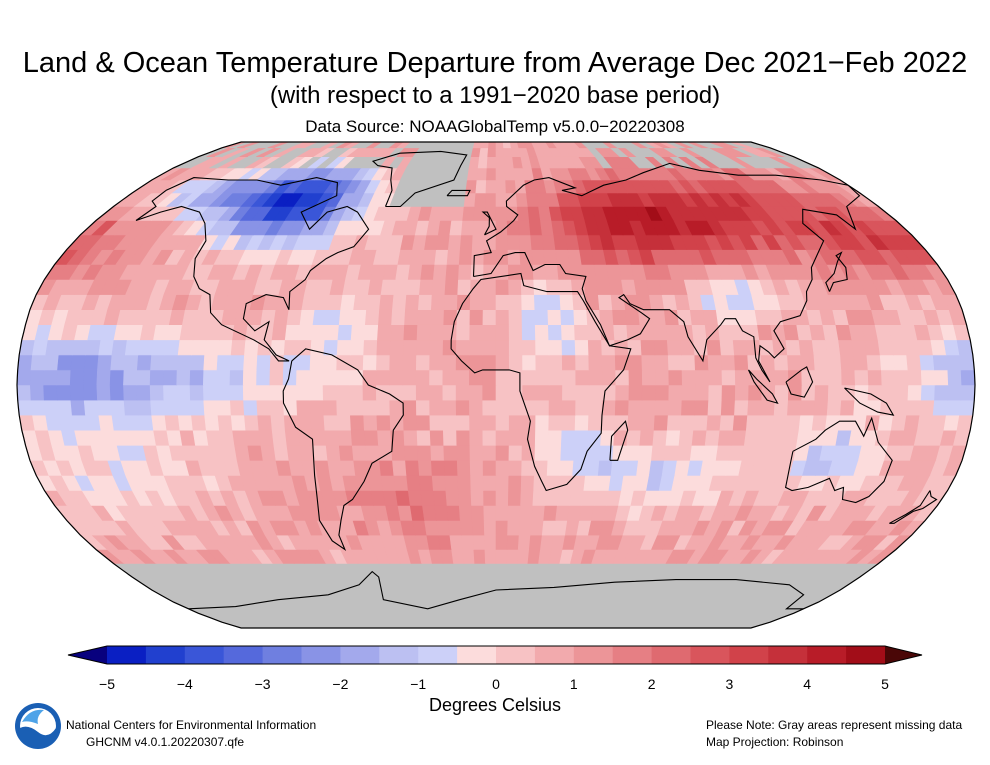 The height and width of the screenshot is (765, 990). Describe the element at coordinates (495, 655) in the screenshot. I see `colorbar` at that location.